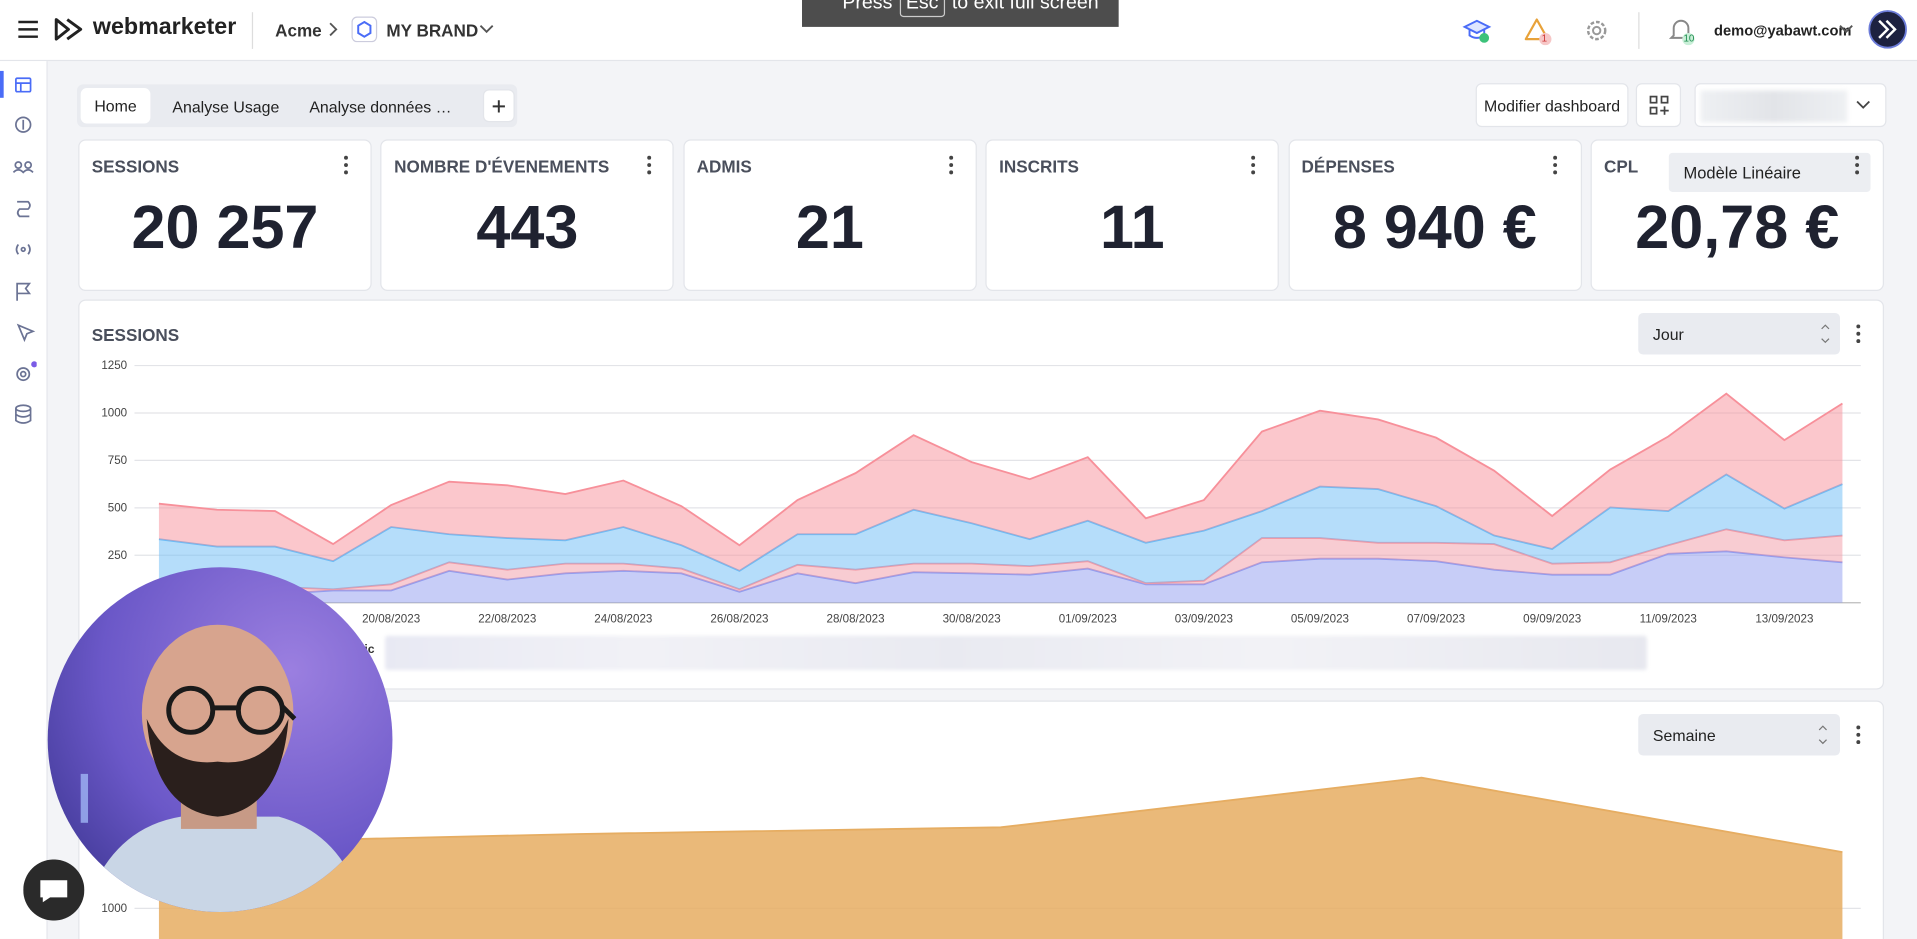  Describe the element at coordinates (225, 227) in the screenshot. I see `kpi-value: 20 257` at that location.